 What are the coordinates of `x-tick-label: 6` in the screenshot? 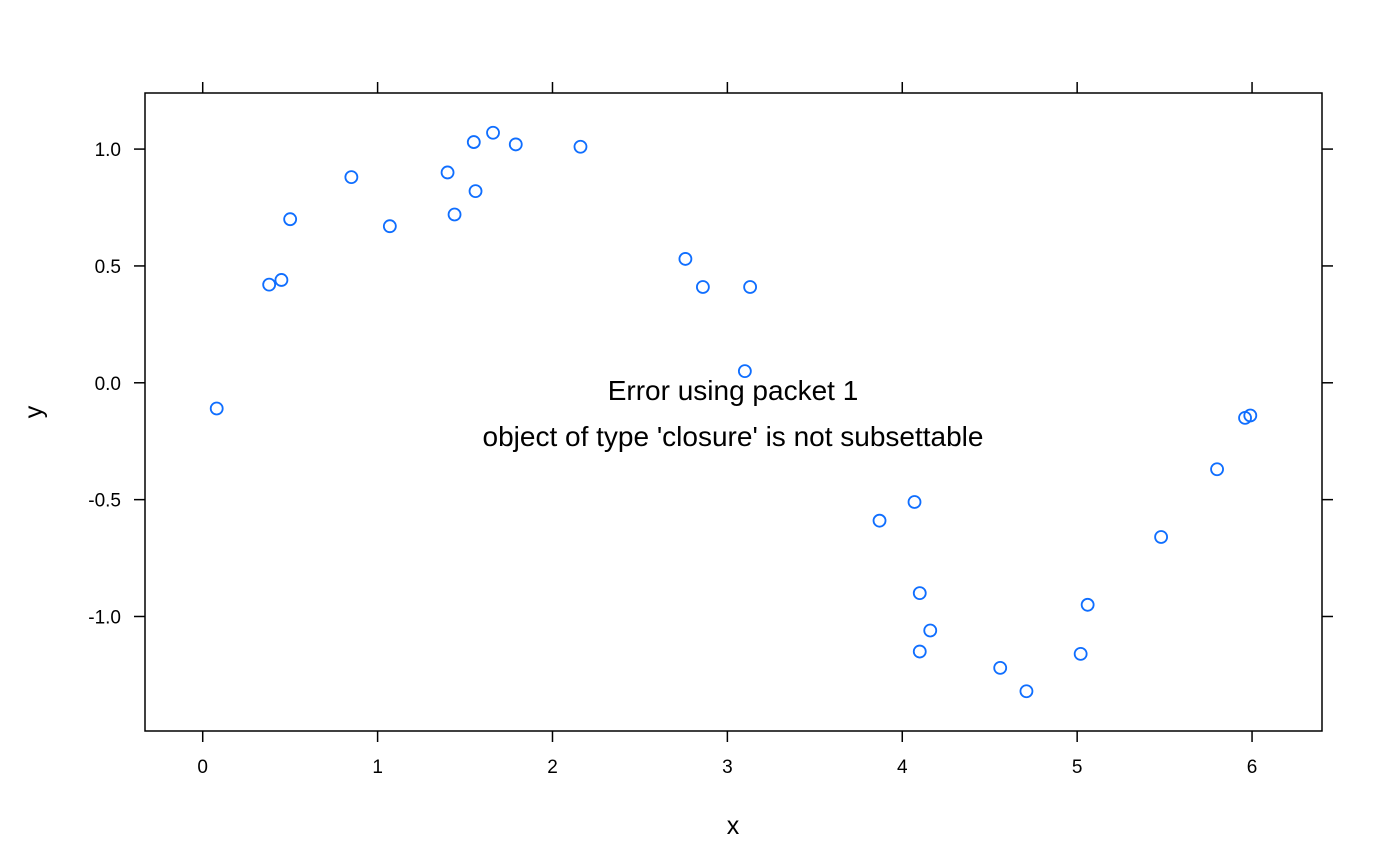 It's located at (1252, 767).